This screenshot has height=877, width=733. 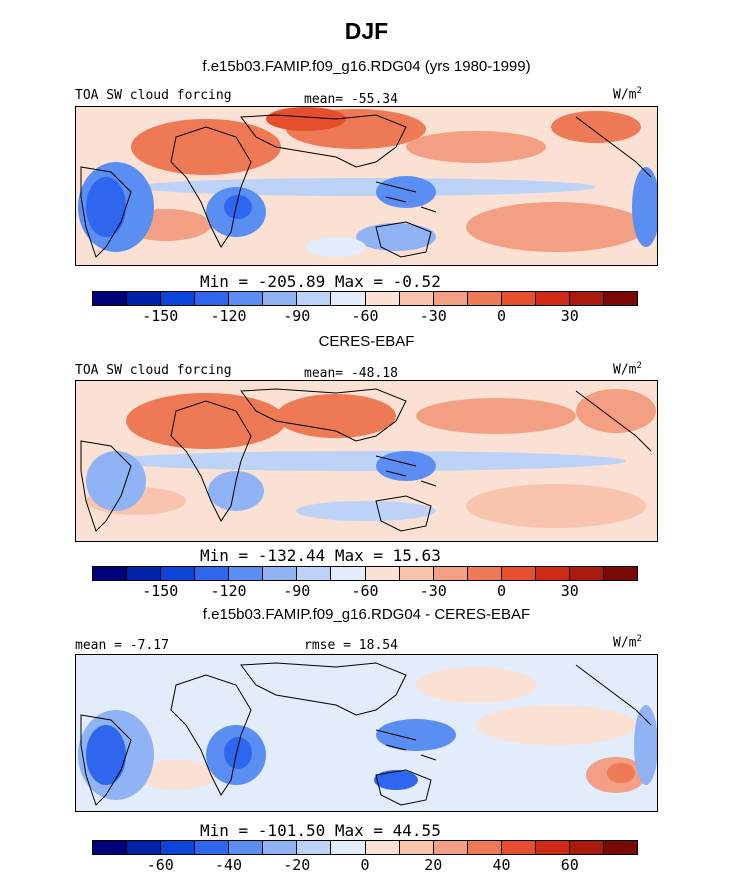 What do you see at coordinates (297, 865) in the screenshot?
I see `colorbar-tick-label: -20` at bounding box center [297, 865].